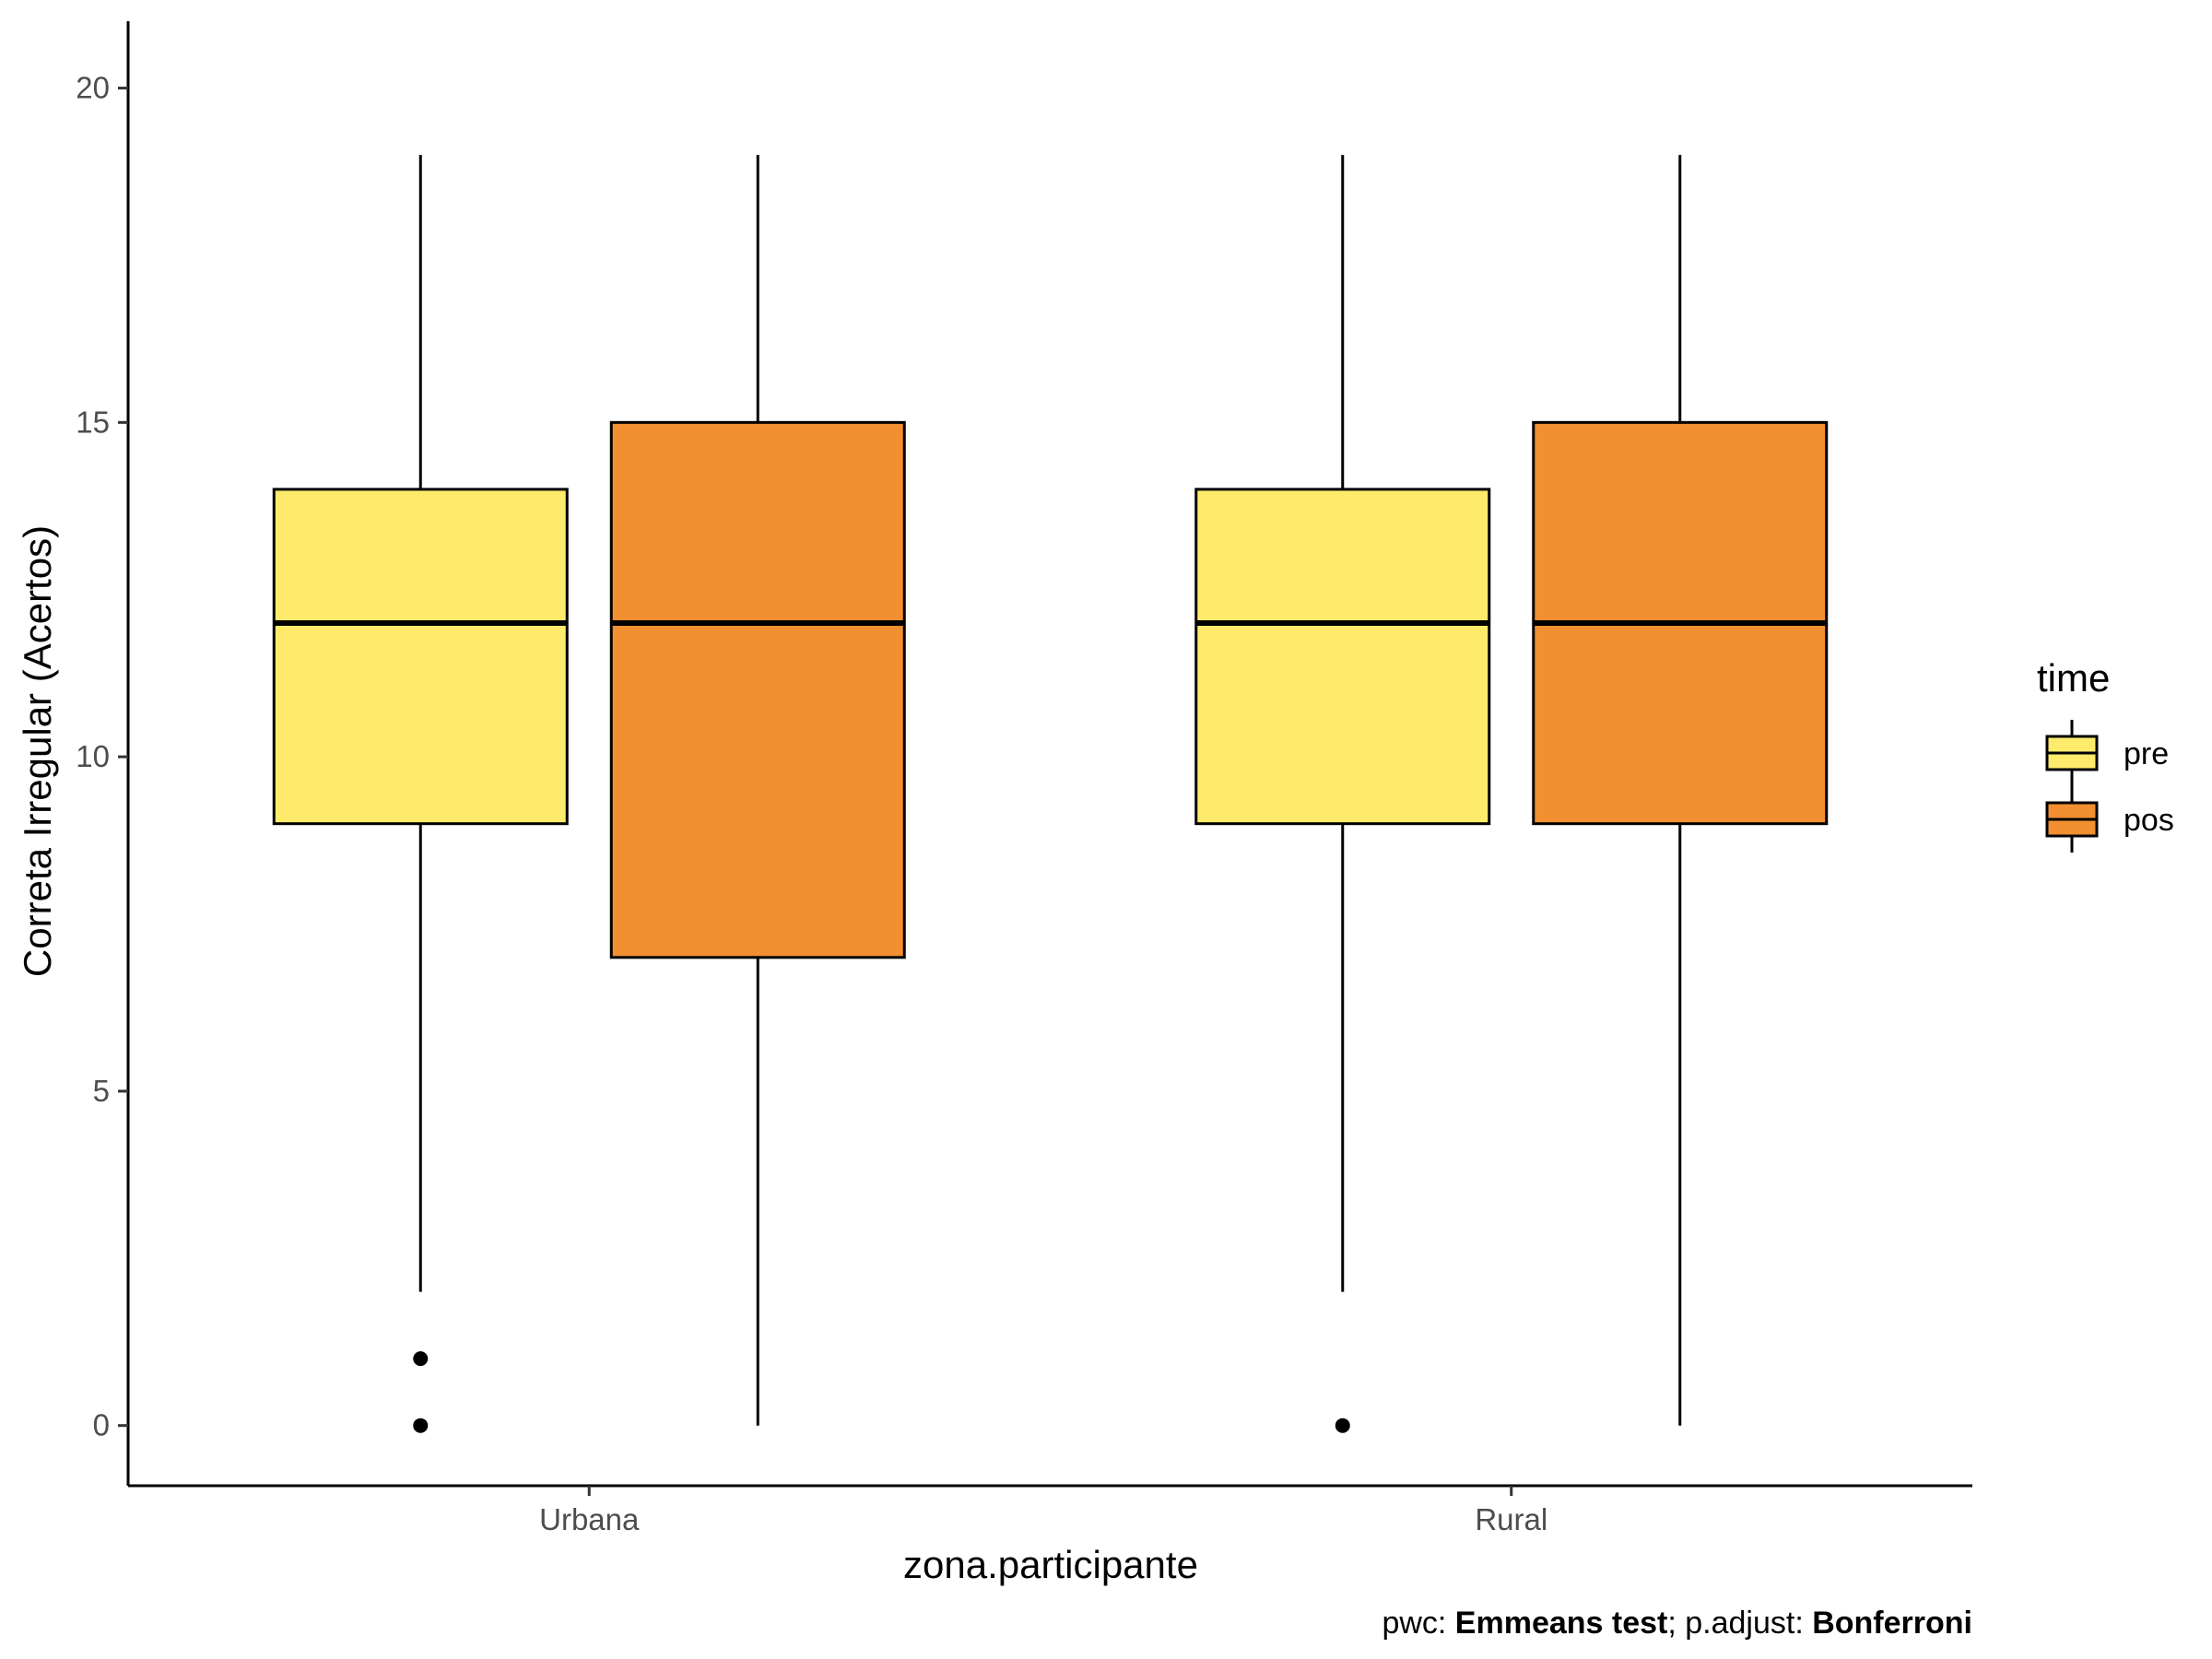  I want to click on y-axis-ticks: 0 5 10 15 20, so click(102, 756).